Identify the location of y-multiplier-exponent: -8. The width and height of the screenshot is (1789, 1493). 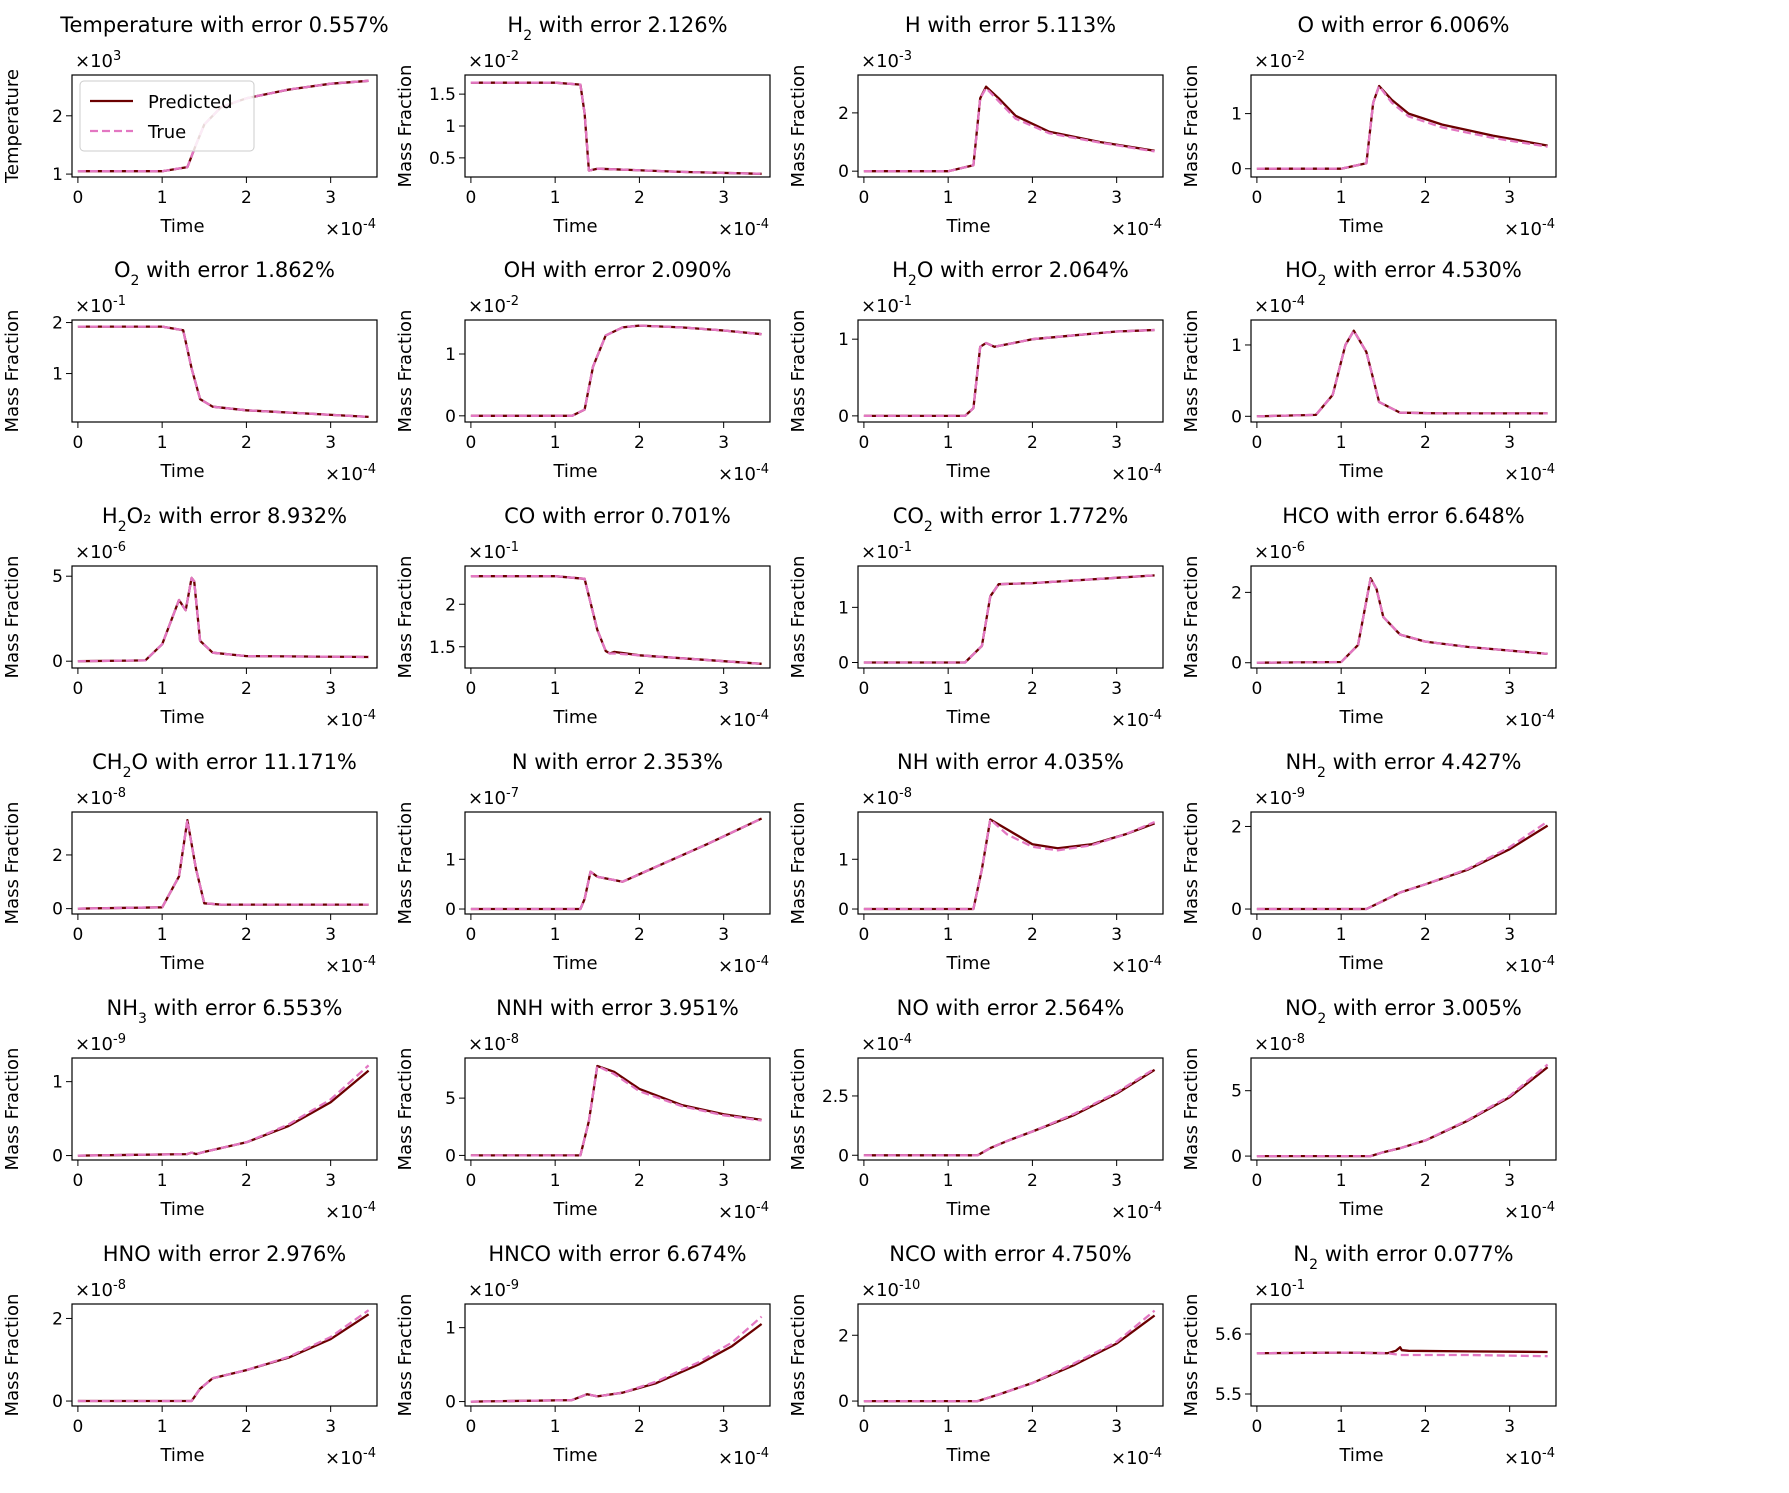
(119, 793).